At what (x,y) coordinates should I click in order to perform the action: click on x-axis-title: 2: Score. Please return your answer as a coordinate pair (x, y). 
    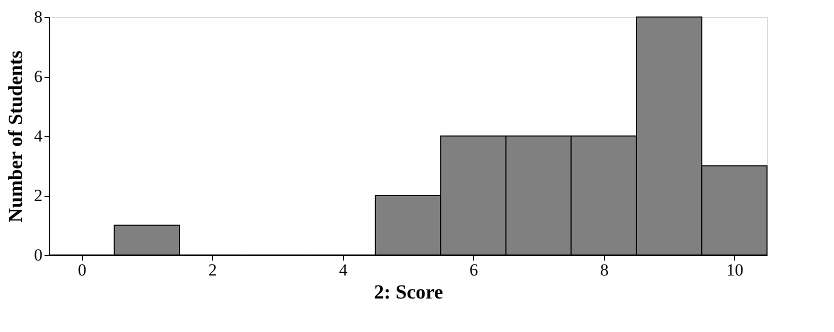
    Looking at the image, I should click on (409, 293).